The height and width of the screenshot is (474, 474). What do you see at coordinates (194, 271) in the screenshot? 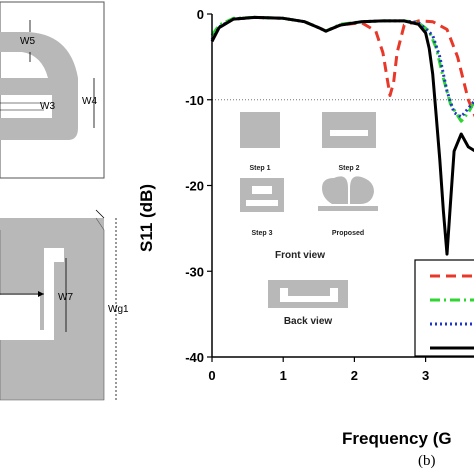
I see `y-tick-label: -30` at bounding box center [194, 271].